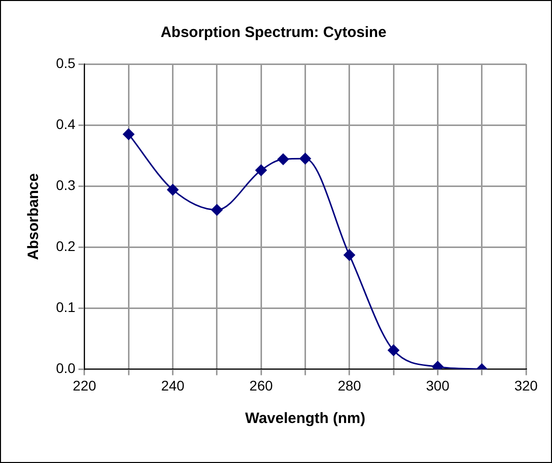 This screenshot has height=463, width=552. What do you see at coordinates (66, 124) in the screenshot?
I see `y-tick-label: 0.4` at bounding box center [66, 124].